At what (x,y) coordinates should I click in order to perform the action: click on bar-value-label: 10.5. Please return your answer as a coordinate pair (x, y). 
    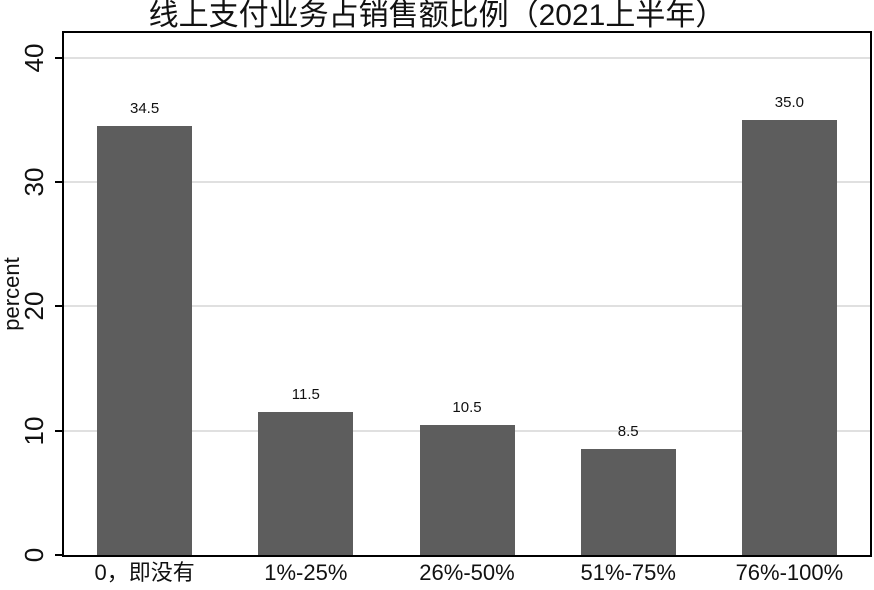
    Looking at the image, I should click on (467, 407).